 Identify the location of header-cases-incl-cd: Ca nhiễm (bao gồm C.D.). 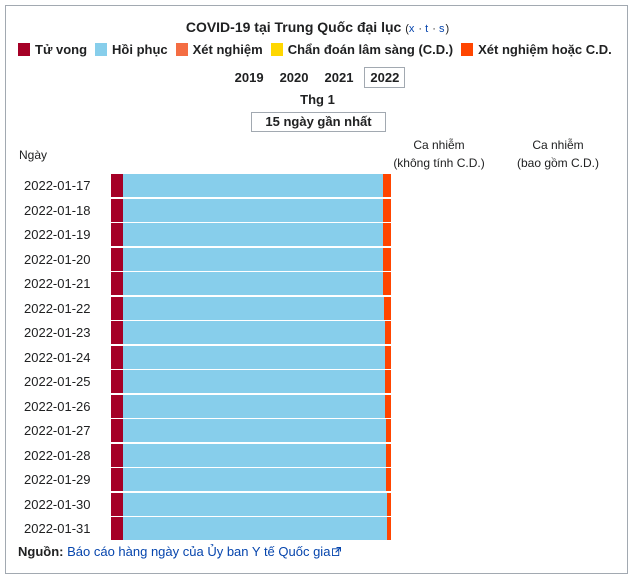
(558, 154).